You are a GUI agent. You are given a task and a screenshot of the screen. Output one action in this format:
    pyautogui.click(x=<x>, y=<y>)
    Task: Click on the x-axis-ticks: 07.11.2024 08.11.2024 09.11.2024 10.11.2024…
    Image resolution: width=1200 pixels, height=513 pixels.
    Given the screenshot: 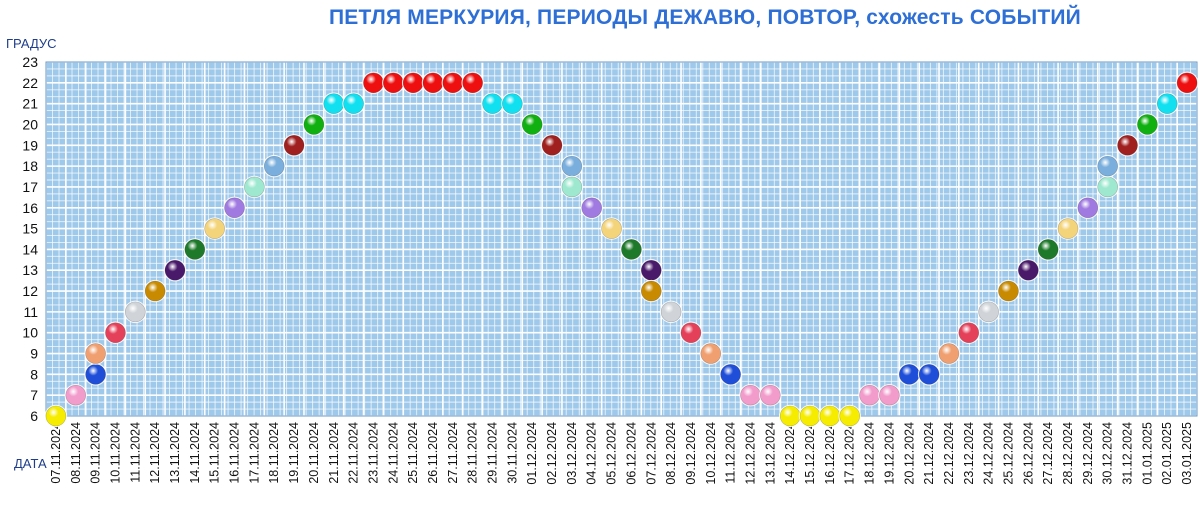 What is the action you would take?
    pyautogui.click(x=621, y=453)
    